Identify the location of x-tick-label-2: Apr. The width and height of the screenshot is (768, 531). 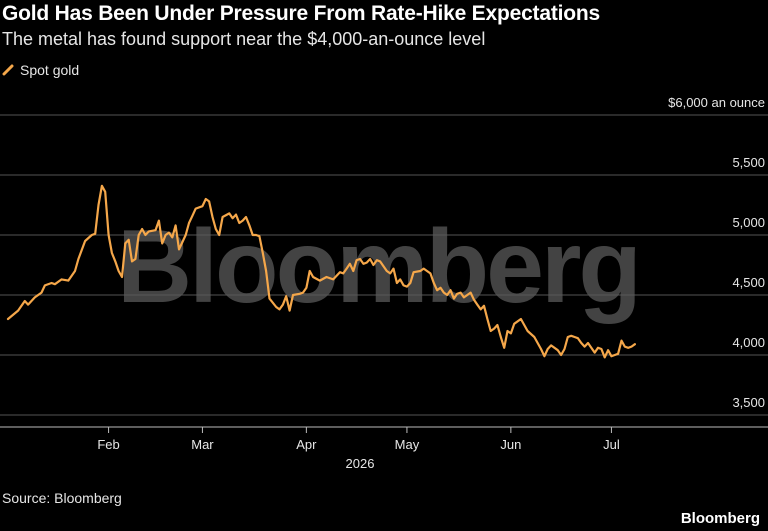
(306, 444).